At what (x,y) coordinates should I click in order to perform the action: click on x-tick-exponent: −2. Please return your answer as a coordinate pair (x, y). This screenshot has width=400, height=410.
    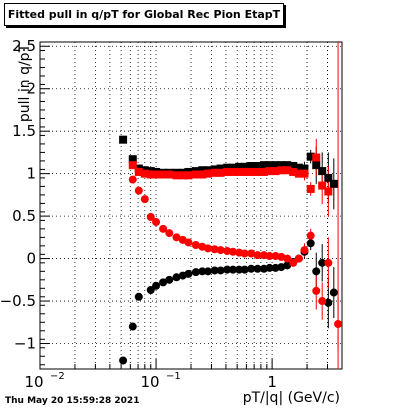
    Looking at the image, I should click on (57, 376).